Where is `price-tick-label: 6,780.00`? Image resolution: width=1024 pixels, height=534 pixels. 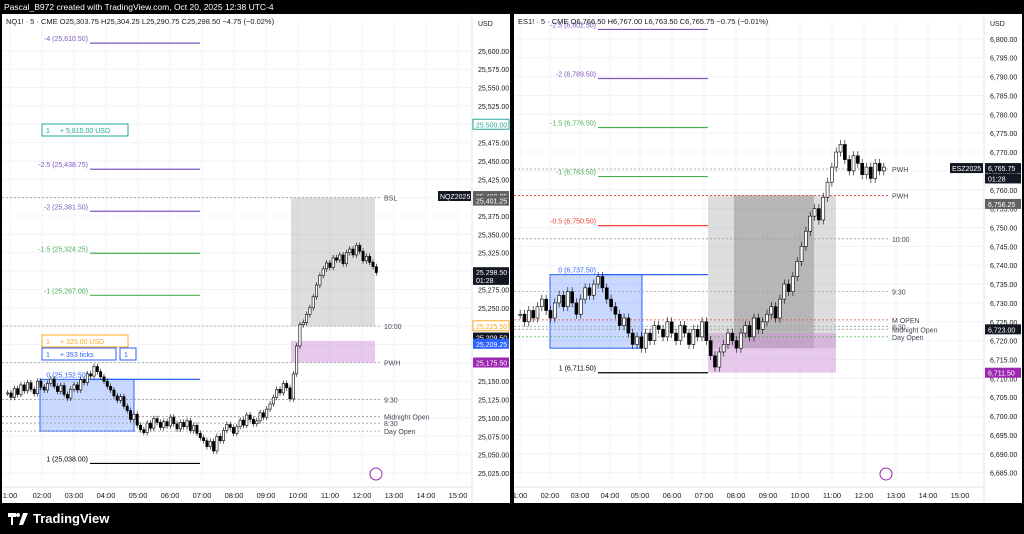
price-tick-label: 6,780.00 is located at coordinates (1003, 115).